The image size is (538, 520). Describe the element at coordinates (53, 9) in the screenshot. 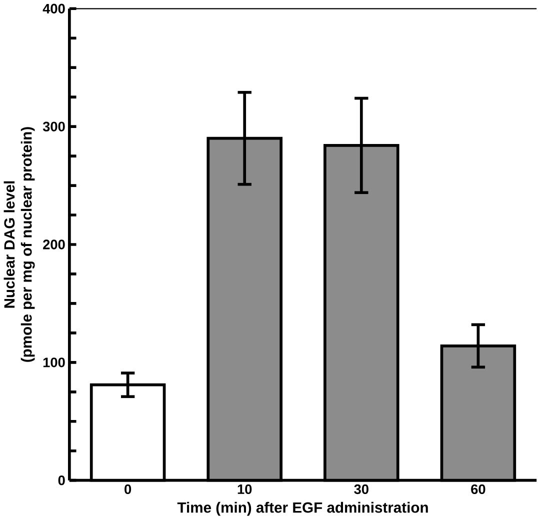

I see `y-tick-label: 400` at that location.